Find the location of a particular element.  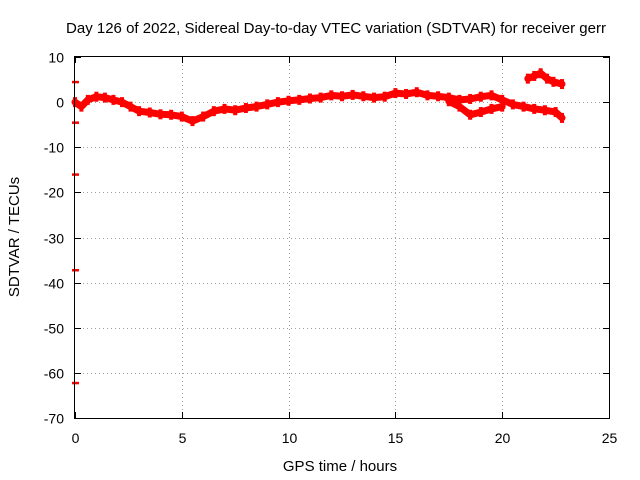

y-axis-label: SDTVAR / TECUs is located at coordinates (14, 237).